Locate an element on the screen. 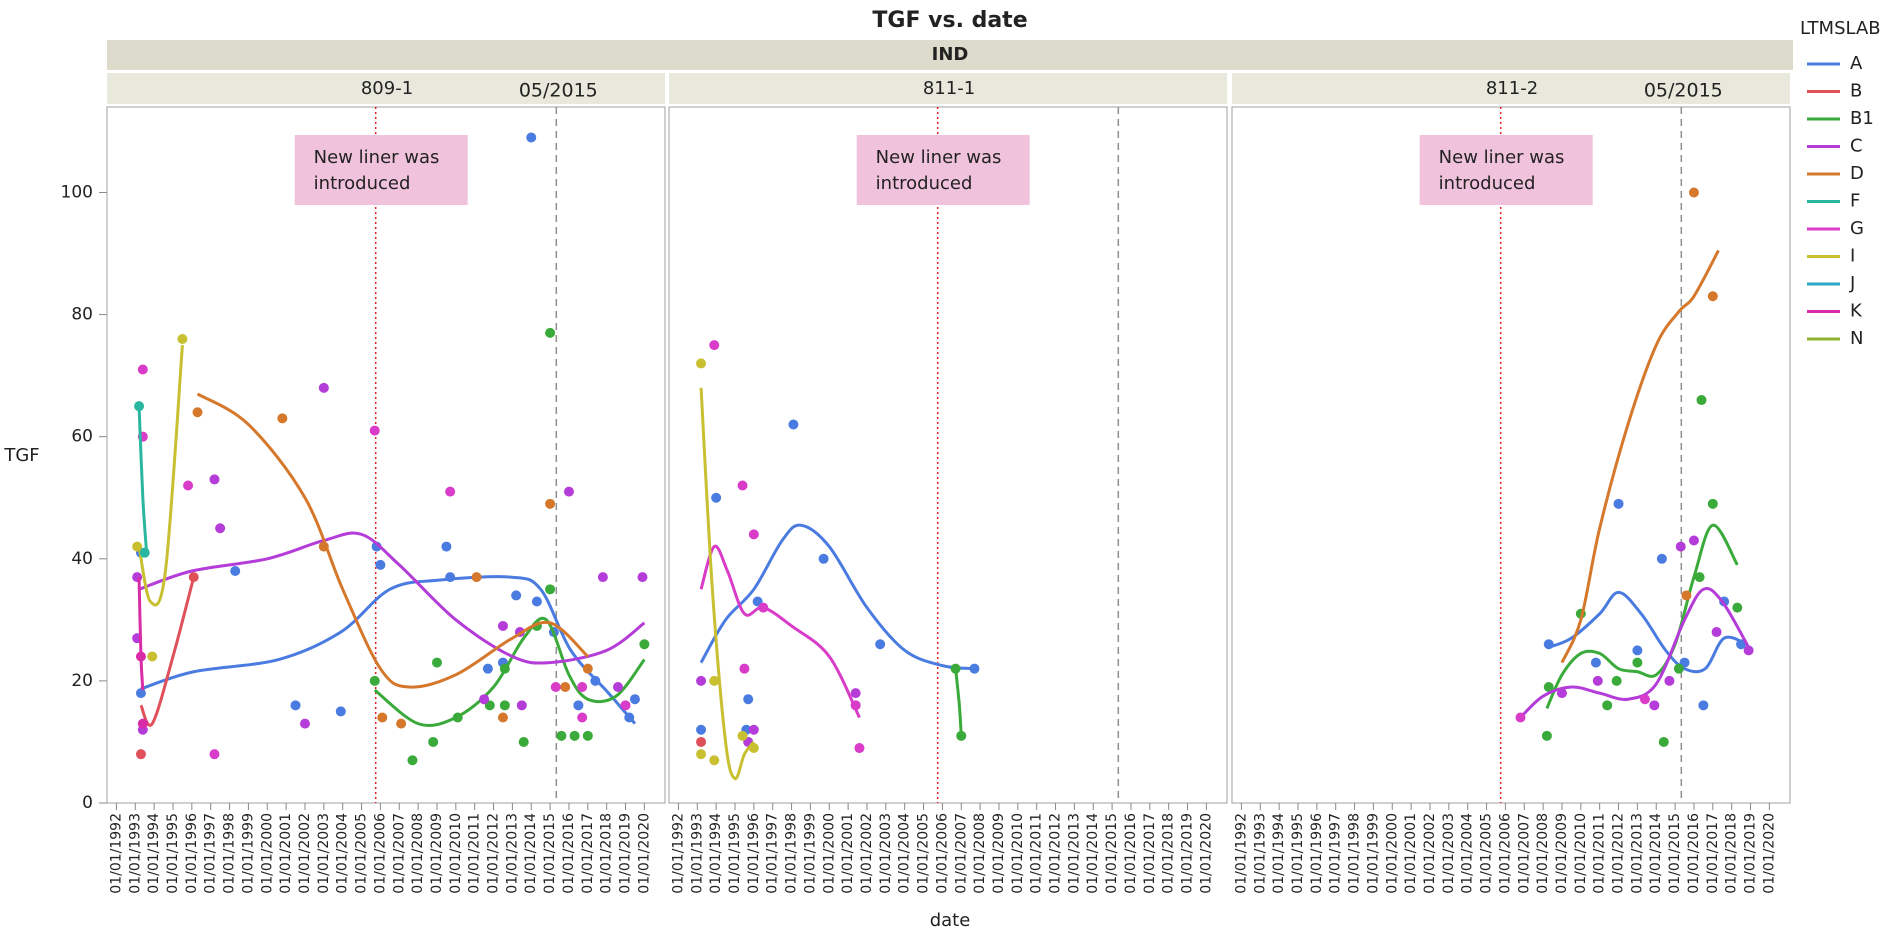 The image size is (1901, 934). x-tick-label: 01/01/2004 is located at coordinates (343, 853).